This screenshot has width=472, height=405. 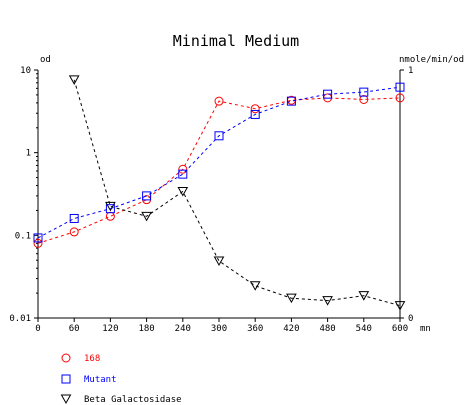 What do you see at coordinates (431, 60) in the screenshot?
I see `y-axis-right-label: nmole/min/od` at bounding box center [431, 60].